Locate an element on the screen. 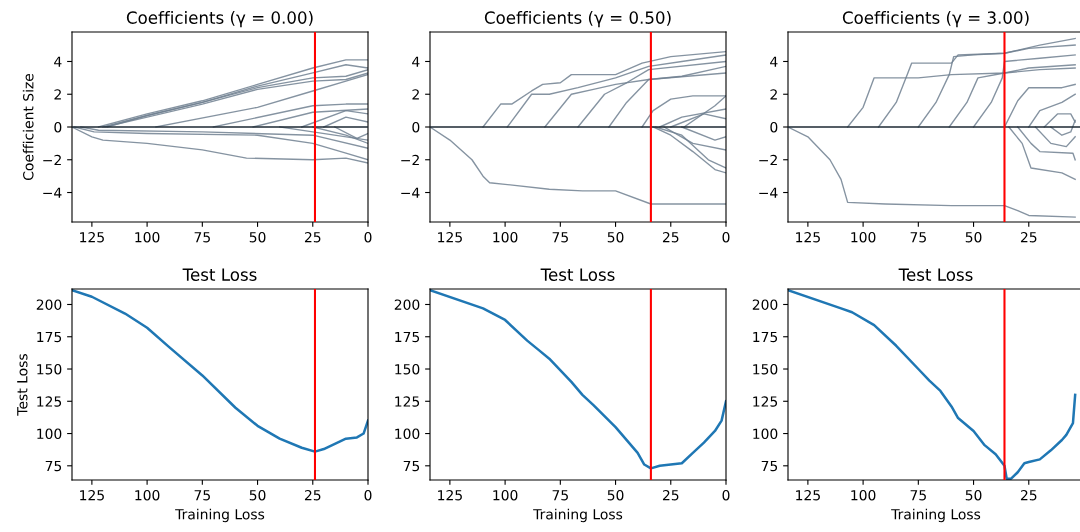  y-axis-title: Test Loss is located at coordinates (22, 385).